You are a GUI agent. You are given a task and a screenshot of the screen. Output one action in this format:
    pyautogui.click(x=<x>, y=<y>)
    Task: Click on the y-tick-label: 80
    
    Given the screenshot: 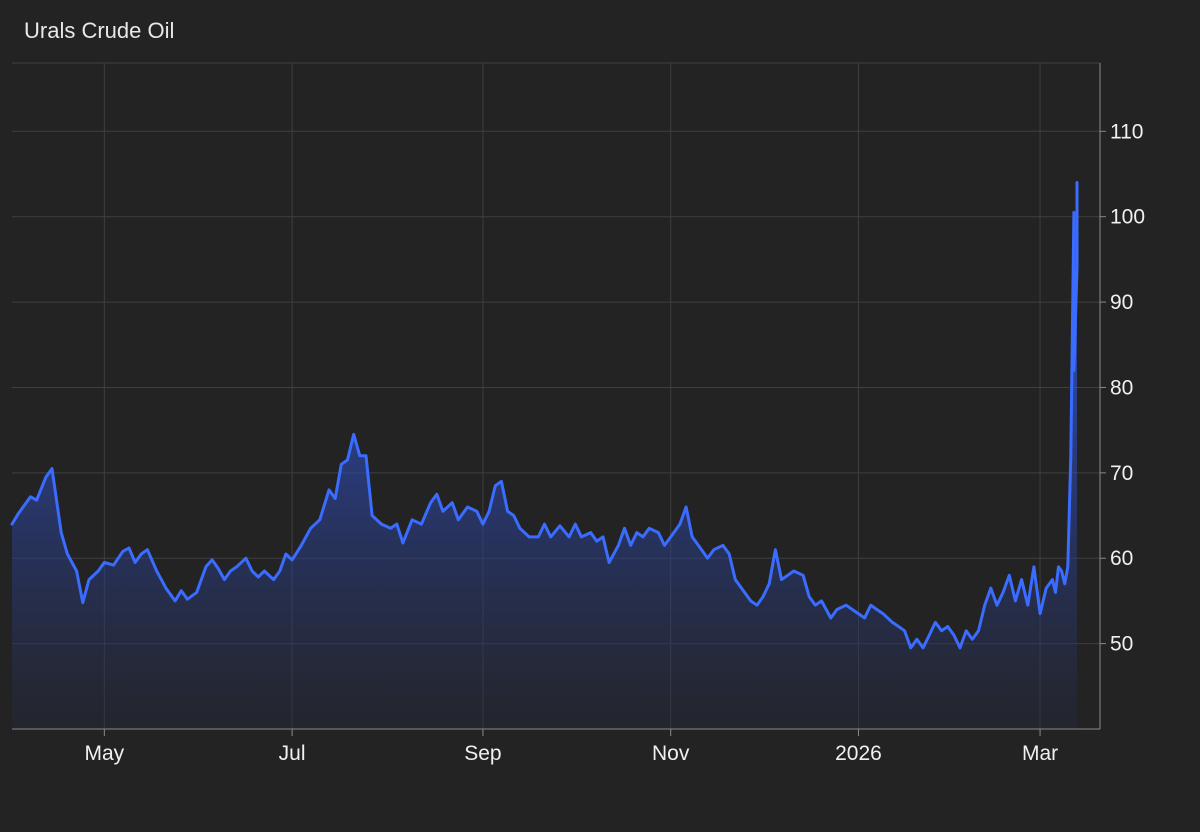 What is the action you would take?
    pyautogui.click(x=1121, y=387)
    